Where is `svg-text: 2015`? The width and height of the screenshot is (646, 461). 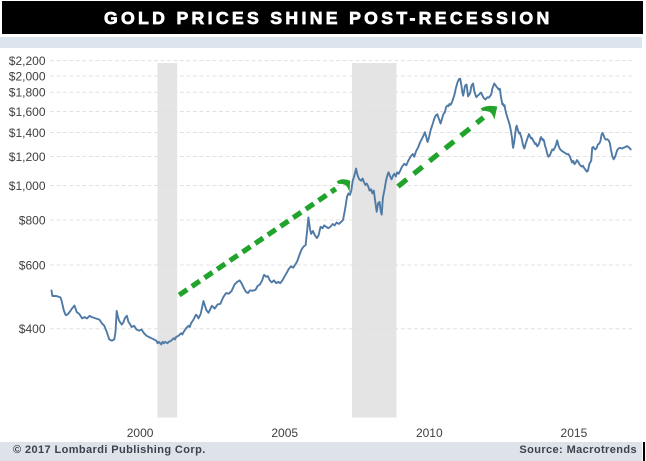
svg-text: 2015 is located at coordinates (574, 433).